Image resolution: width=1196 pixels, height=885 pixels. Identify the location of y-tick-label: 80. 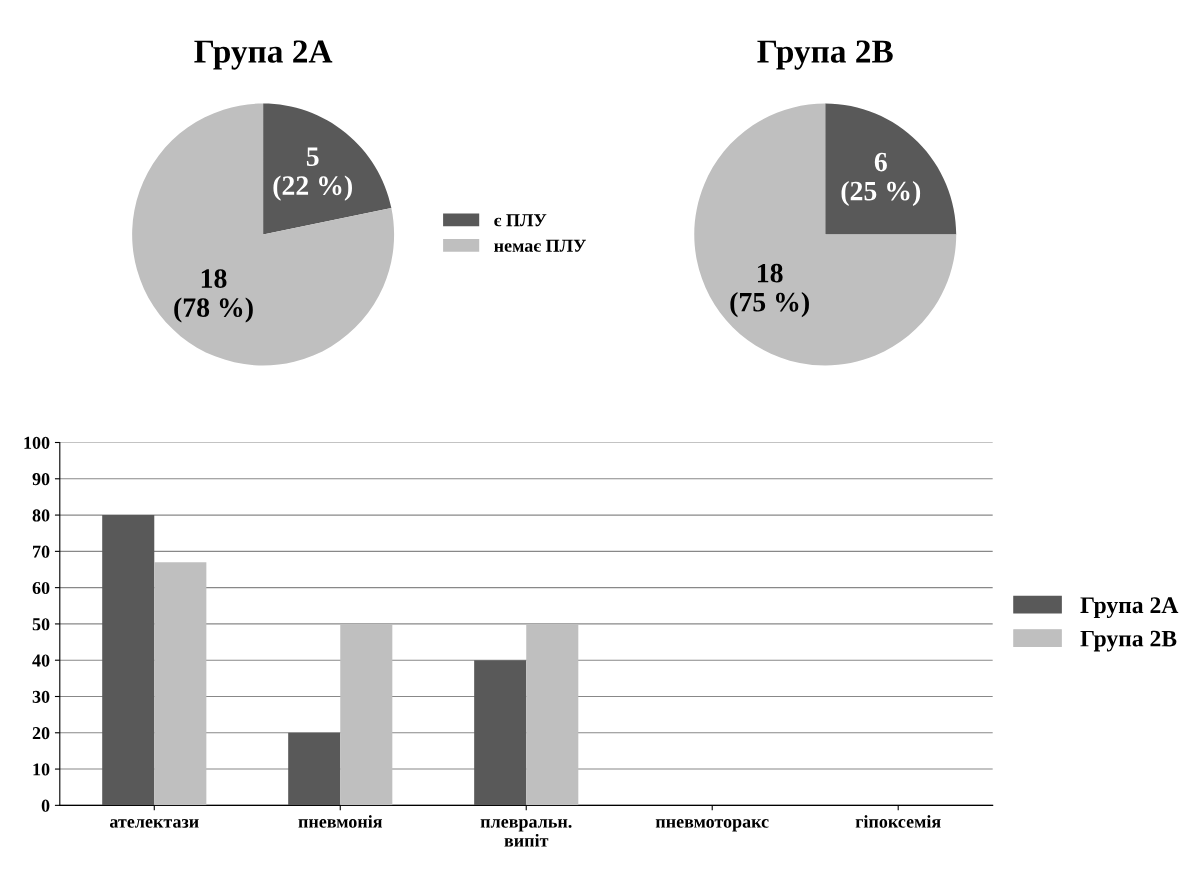
(41, 515).